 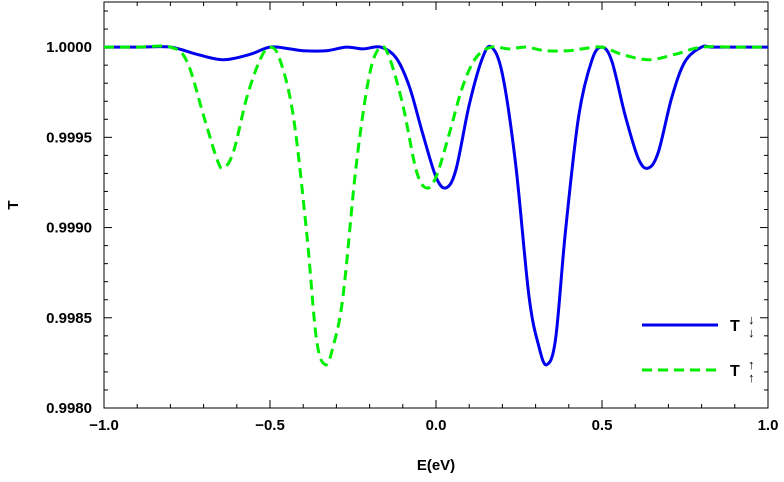 I want to click on y-tick-label: 1.0000, so click(x=69, y=47).